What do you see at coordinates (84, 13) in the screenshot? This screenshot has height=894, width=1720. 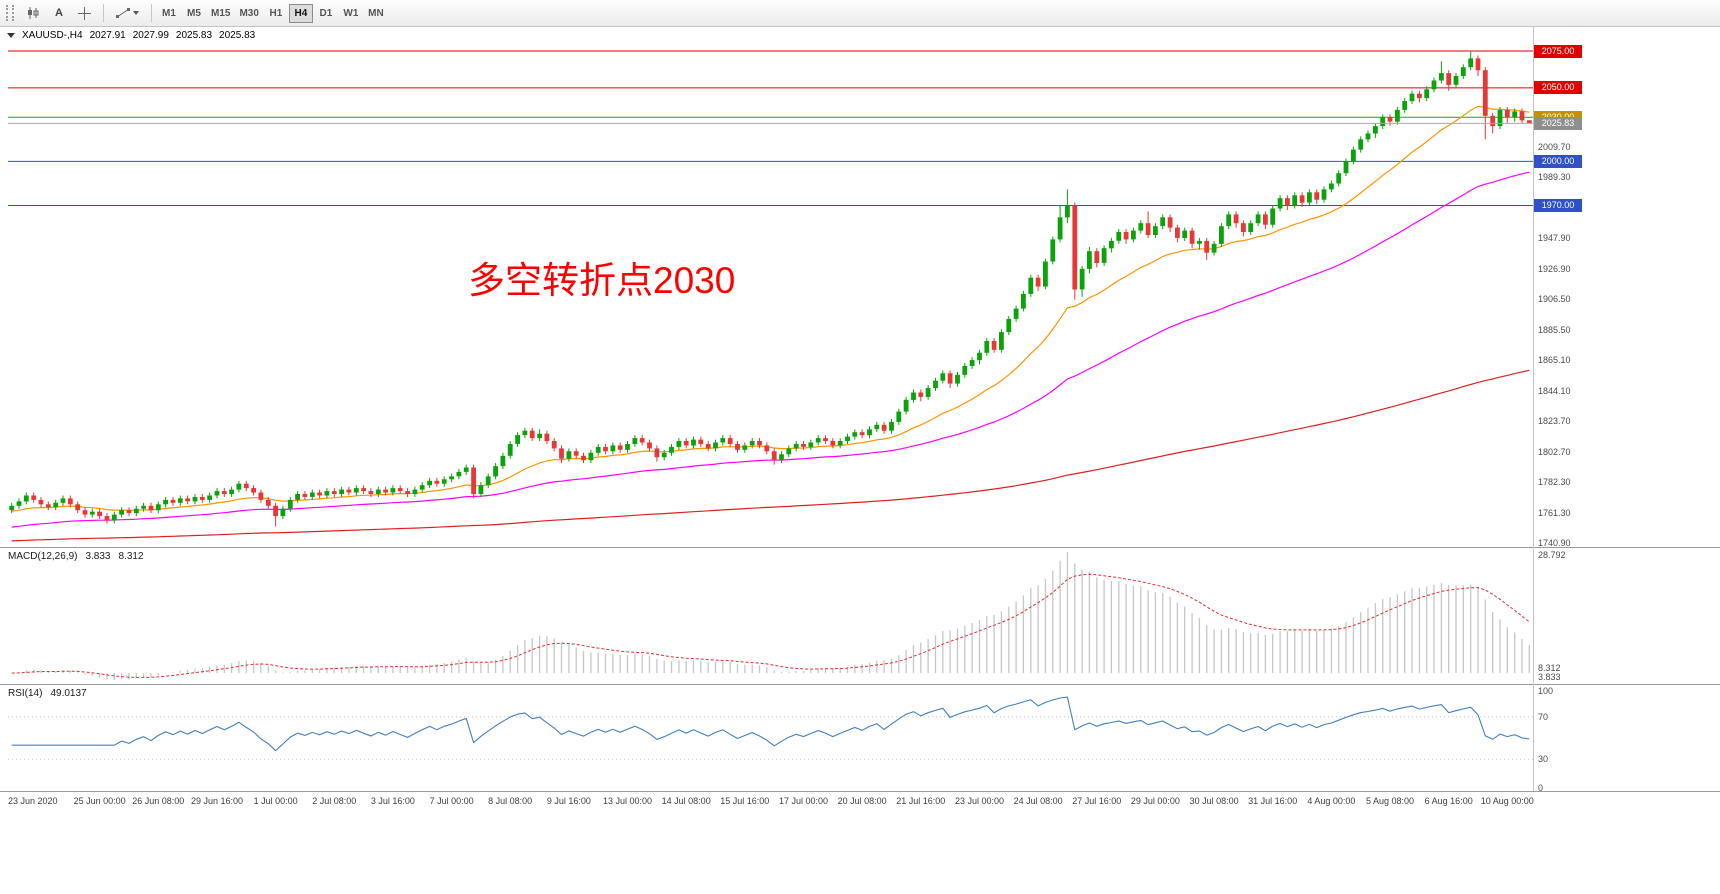 I see `crosshair-button` at bounding box center [84, 13].